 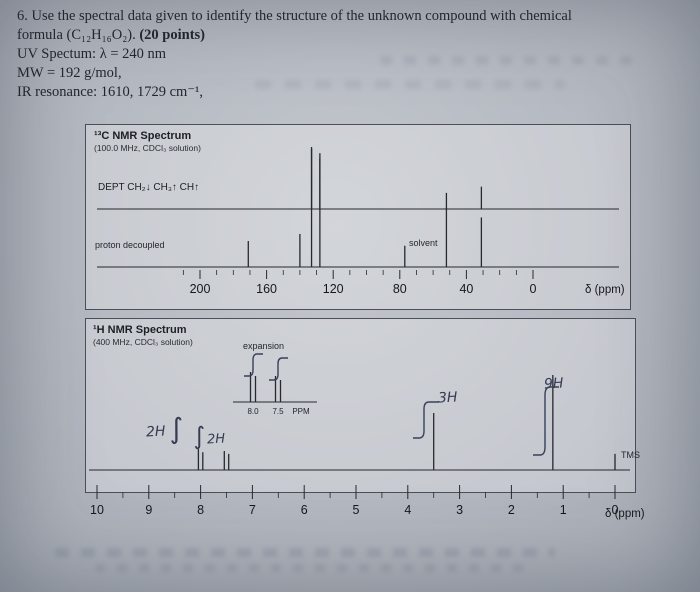 I want to click on h1-axis-ticks-group: 10 9 8 7 6 5 4 3 2 1 0, so click(x=354, y=501).